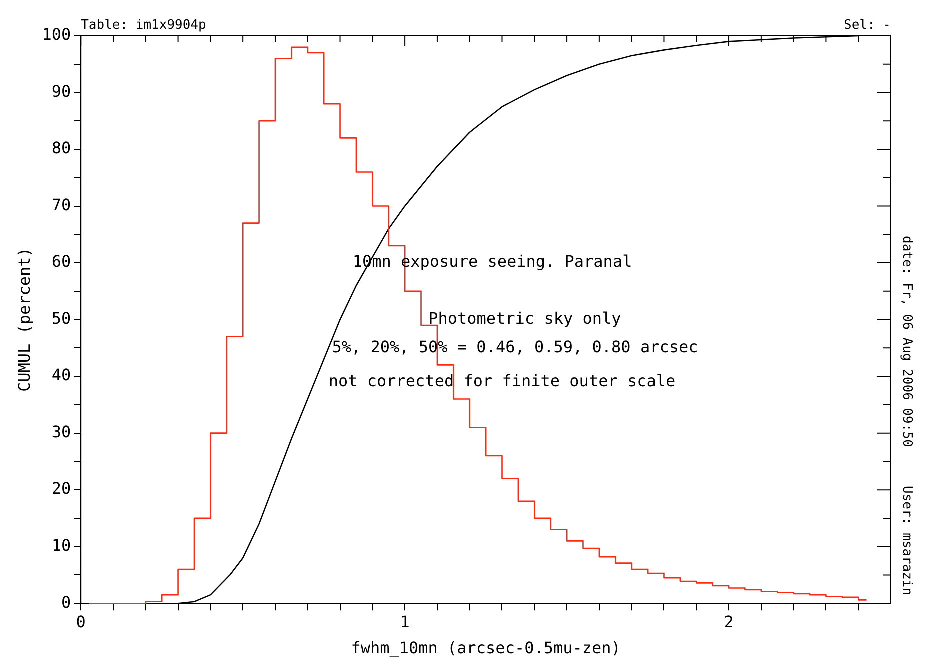 The height and width of the screenshot is (671, 929). What do you see at coordinates (405, 622) in the screenshot?
I see `x-tick-label: 1` at bounding box center [405, 622].